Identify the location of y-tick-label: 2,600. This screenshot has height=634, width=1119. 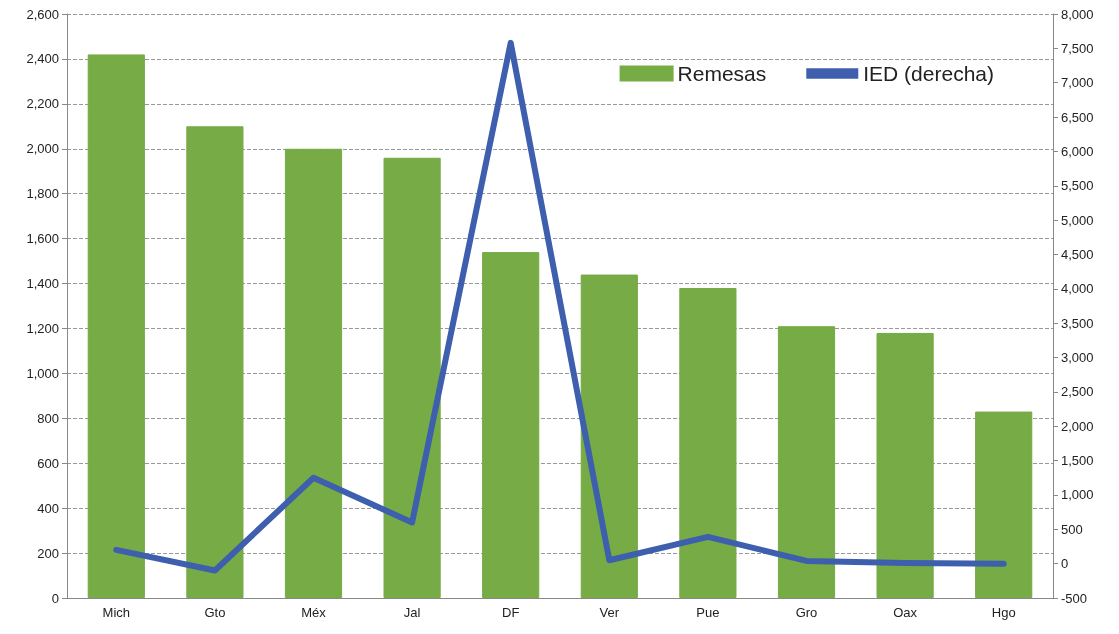
(42, 14).